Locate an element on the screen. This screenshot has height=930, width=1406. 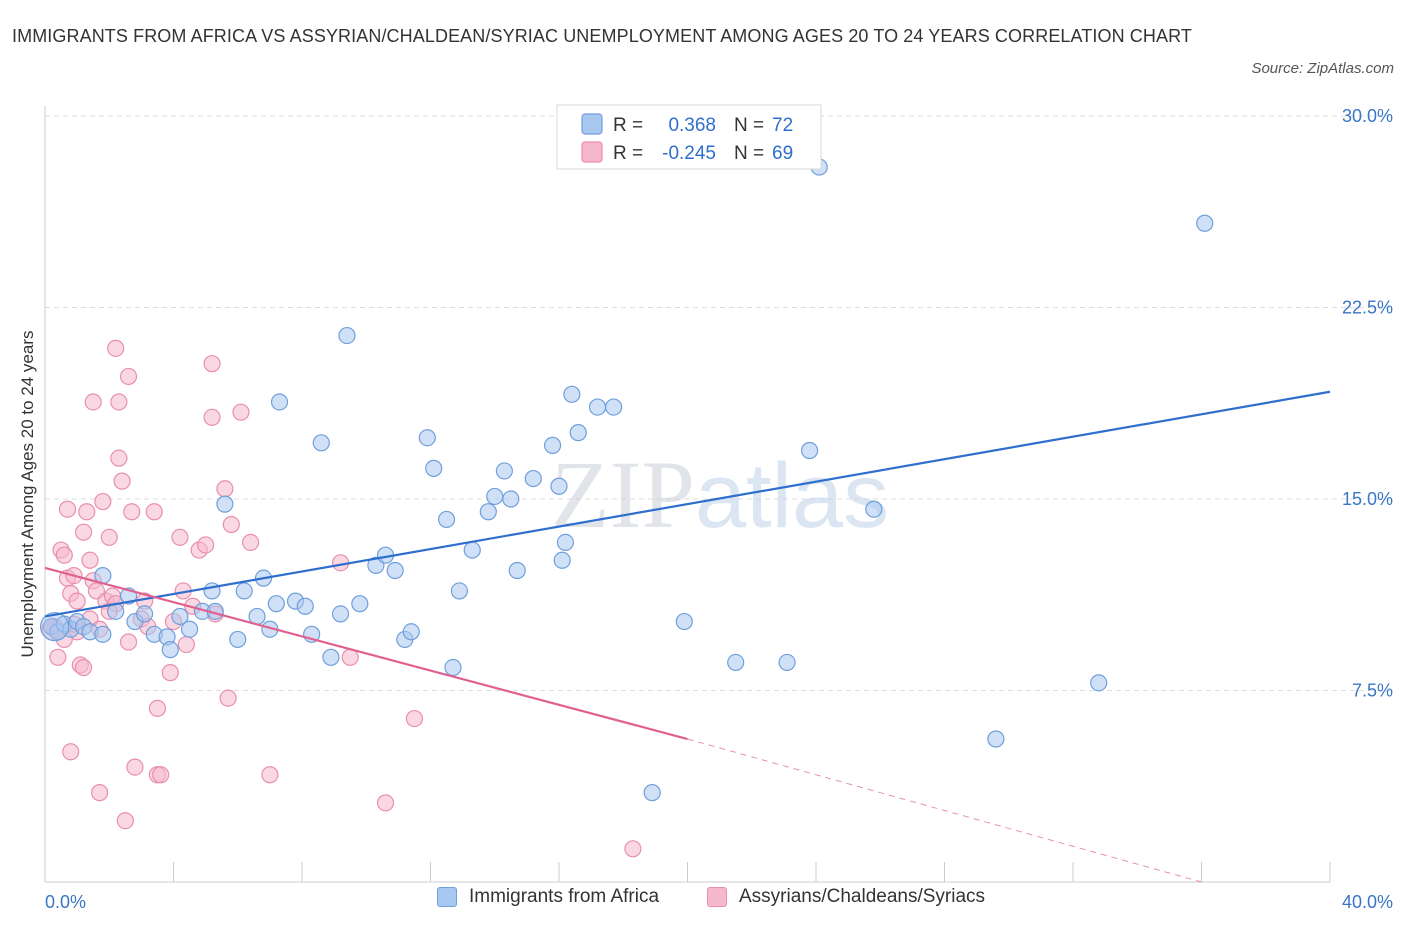
legend-r-label-2: R = is located at coordinates (628, 153).